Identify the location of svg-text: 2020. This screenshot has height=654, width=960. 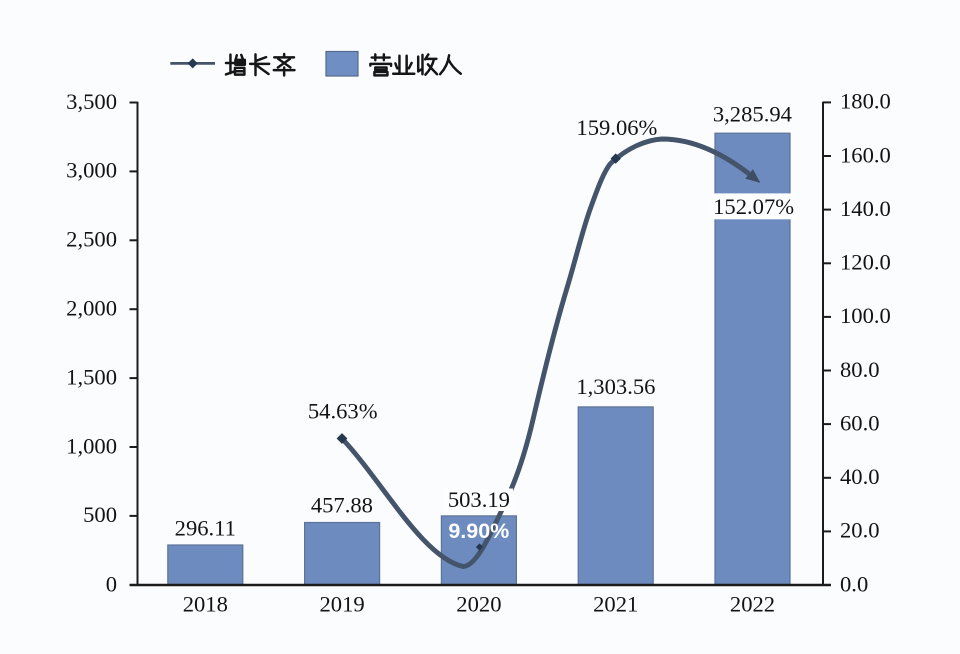
(478, 604).